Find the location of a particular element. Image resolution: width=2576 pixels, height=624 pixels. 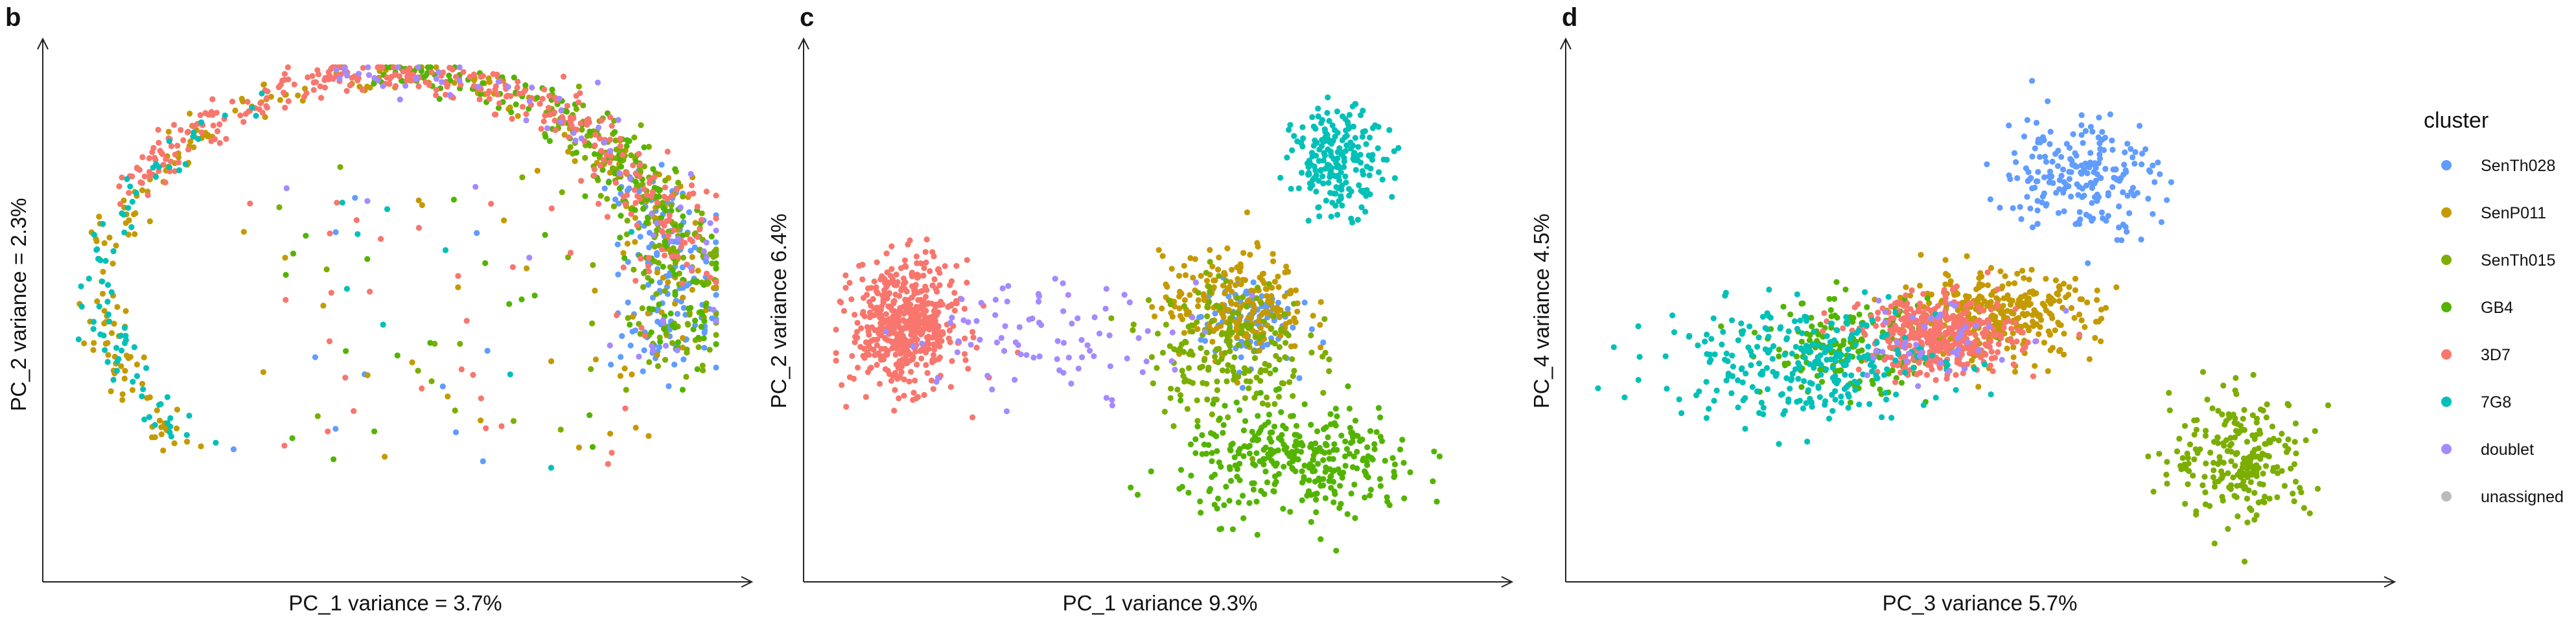

point-d-gb4 is located at coordinates (1835, 298).